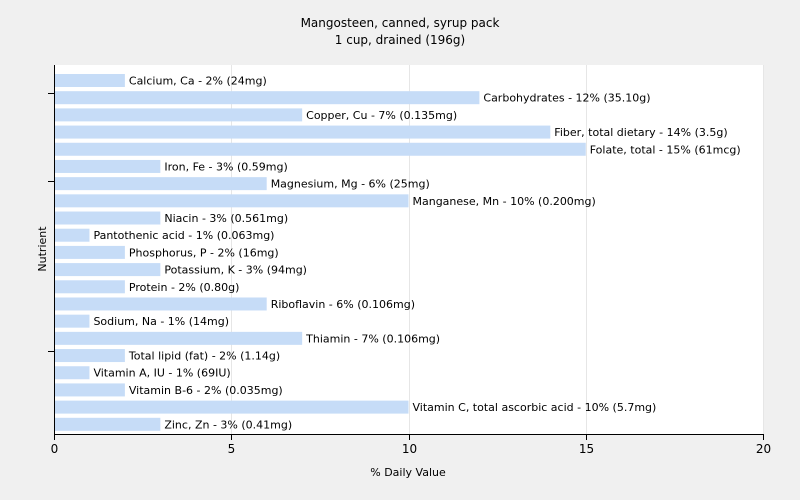 The image size is (800, 500). I want to click on bar-label: Calcium, Ca - 2% (24mg), so click(198, 81).